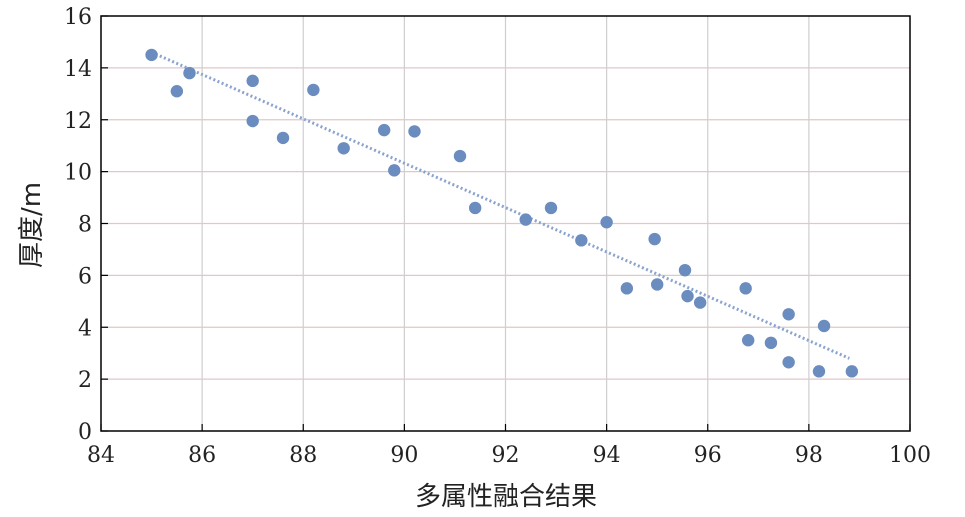 This screenshot has width=965, height=517. Describe the element at coordinates (78, 69) in the screenshot. I see `y-tick-label: 14` at that location.